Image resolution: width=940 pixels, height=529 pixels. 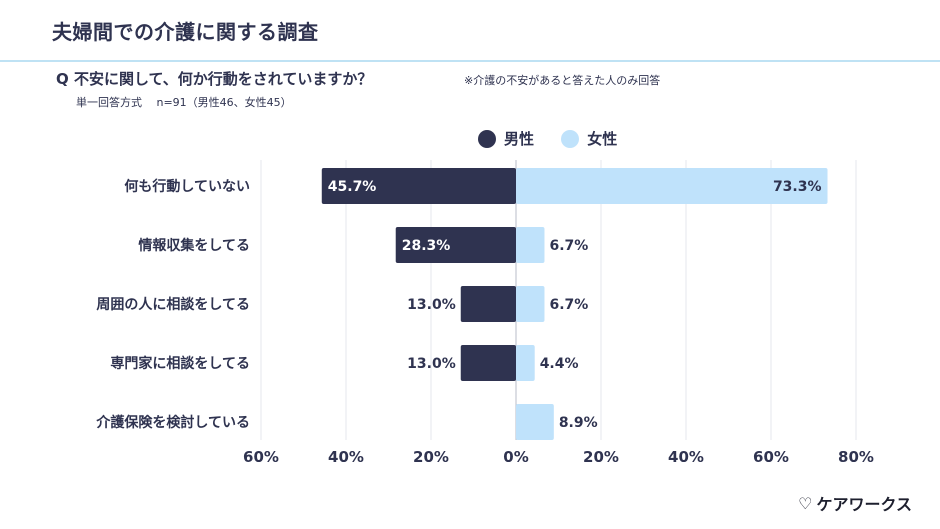 I want to click on page-title: 夫婦間での介護に関する調査, so click(x=185, y=32).